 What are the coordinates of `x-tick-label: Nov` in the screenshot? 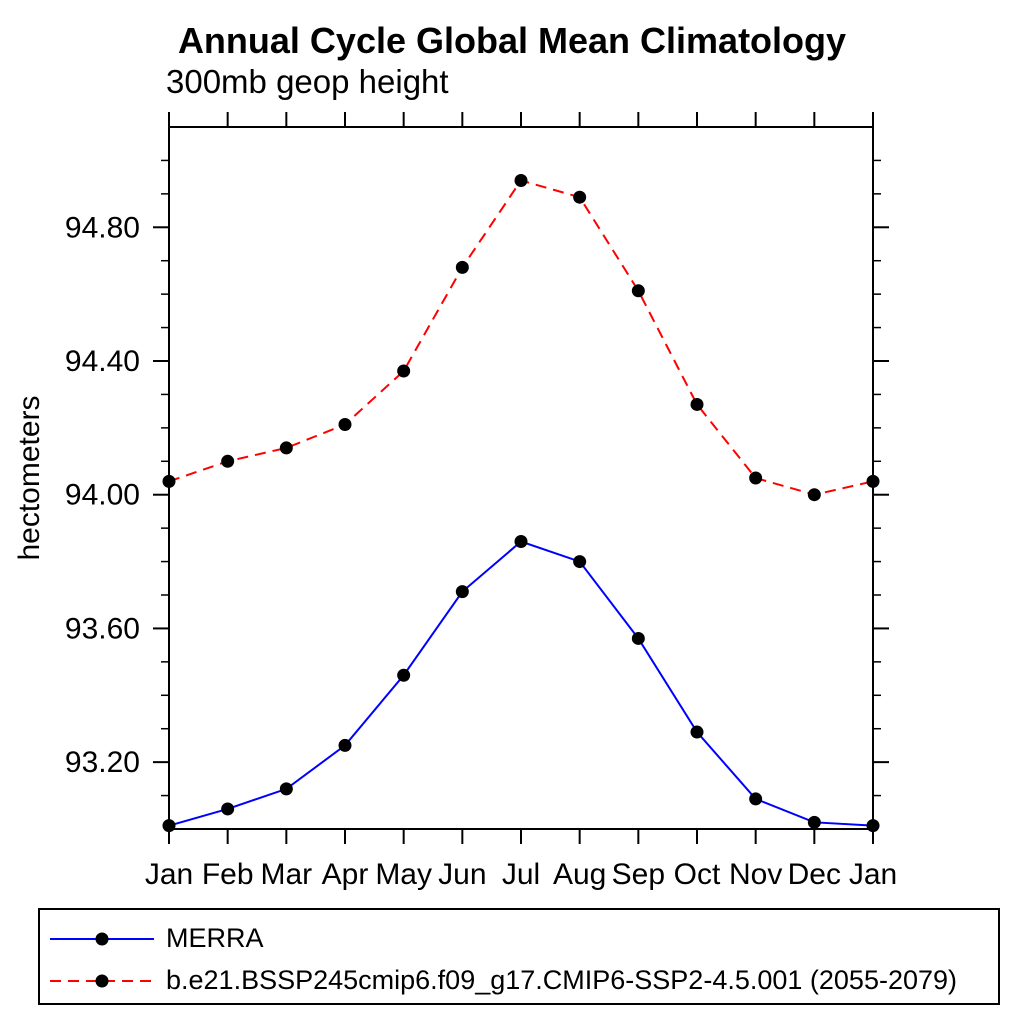 It's located at (755, 874).